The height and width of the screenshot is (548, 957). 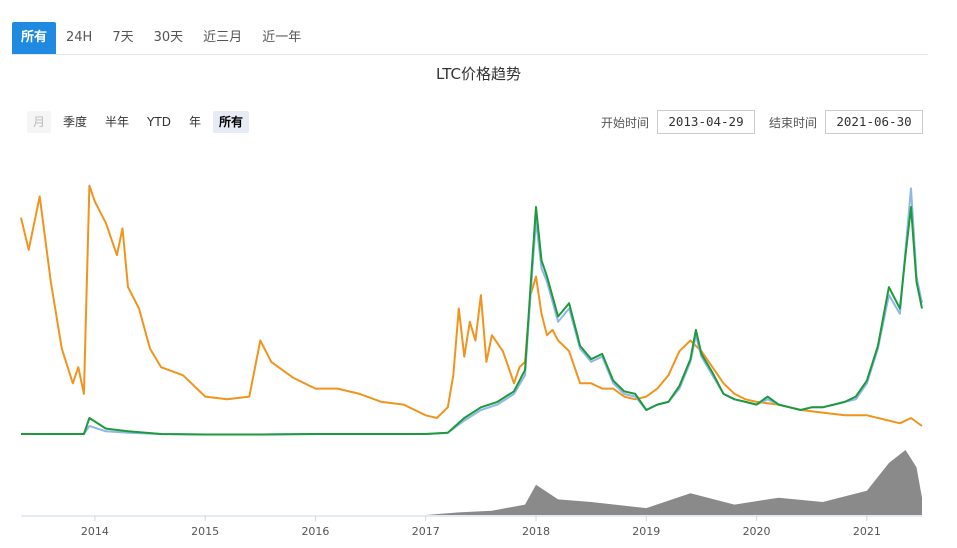 I want to click on end-date-label: 结束时间, so click(x=792, y=122).